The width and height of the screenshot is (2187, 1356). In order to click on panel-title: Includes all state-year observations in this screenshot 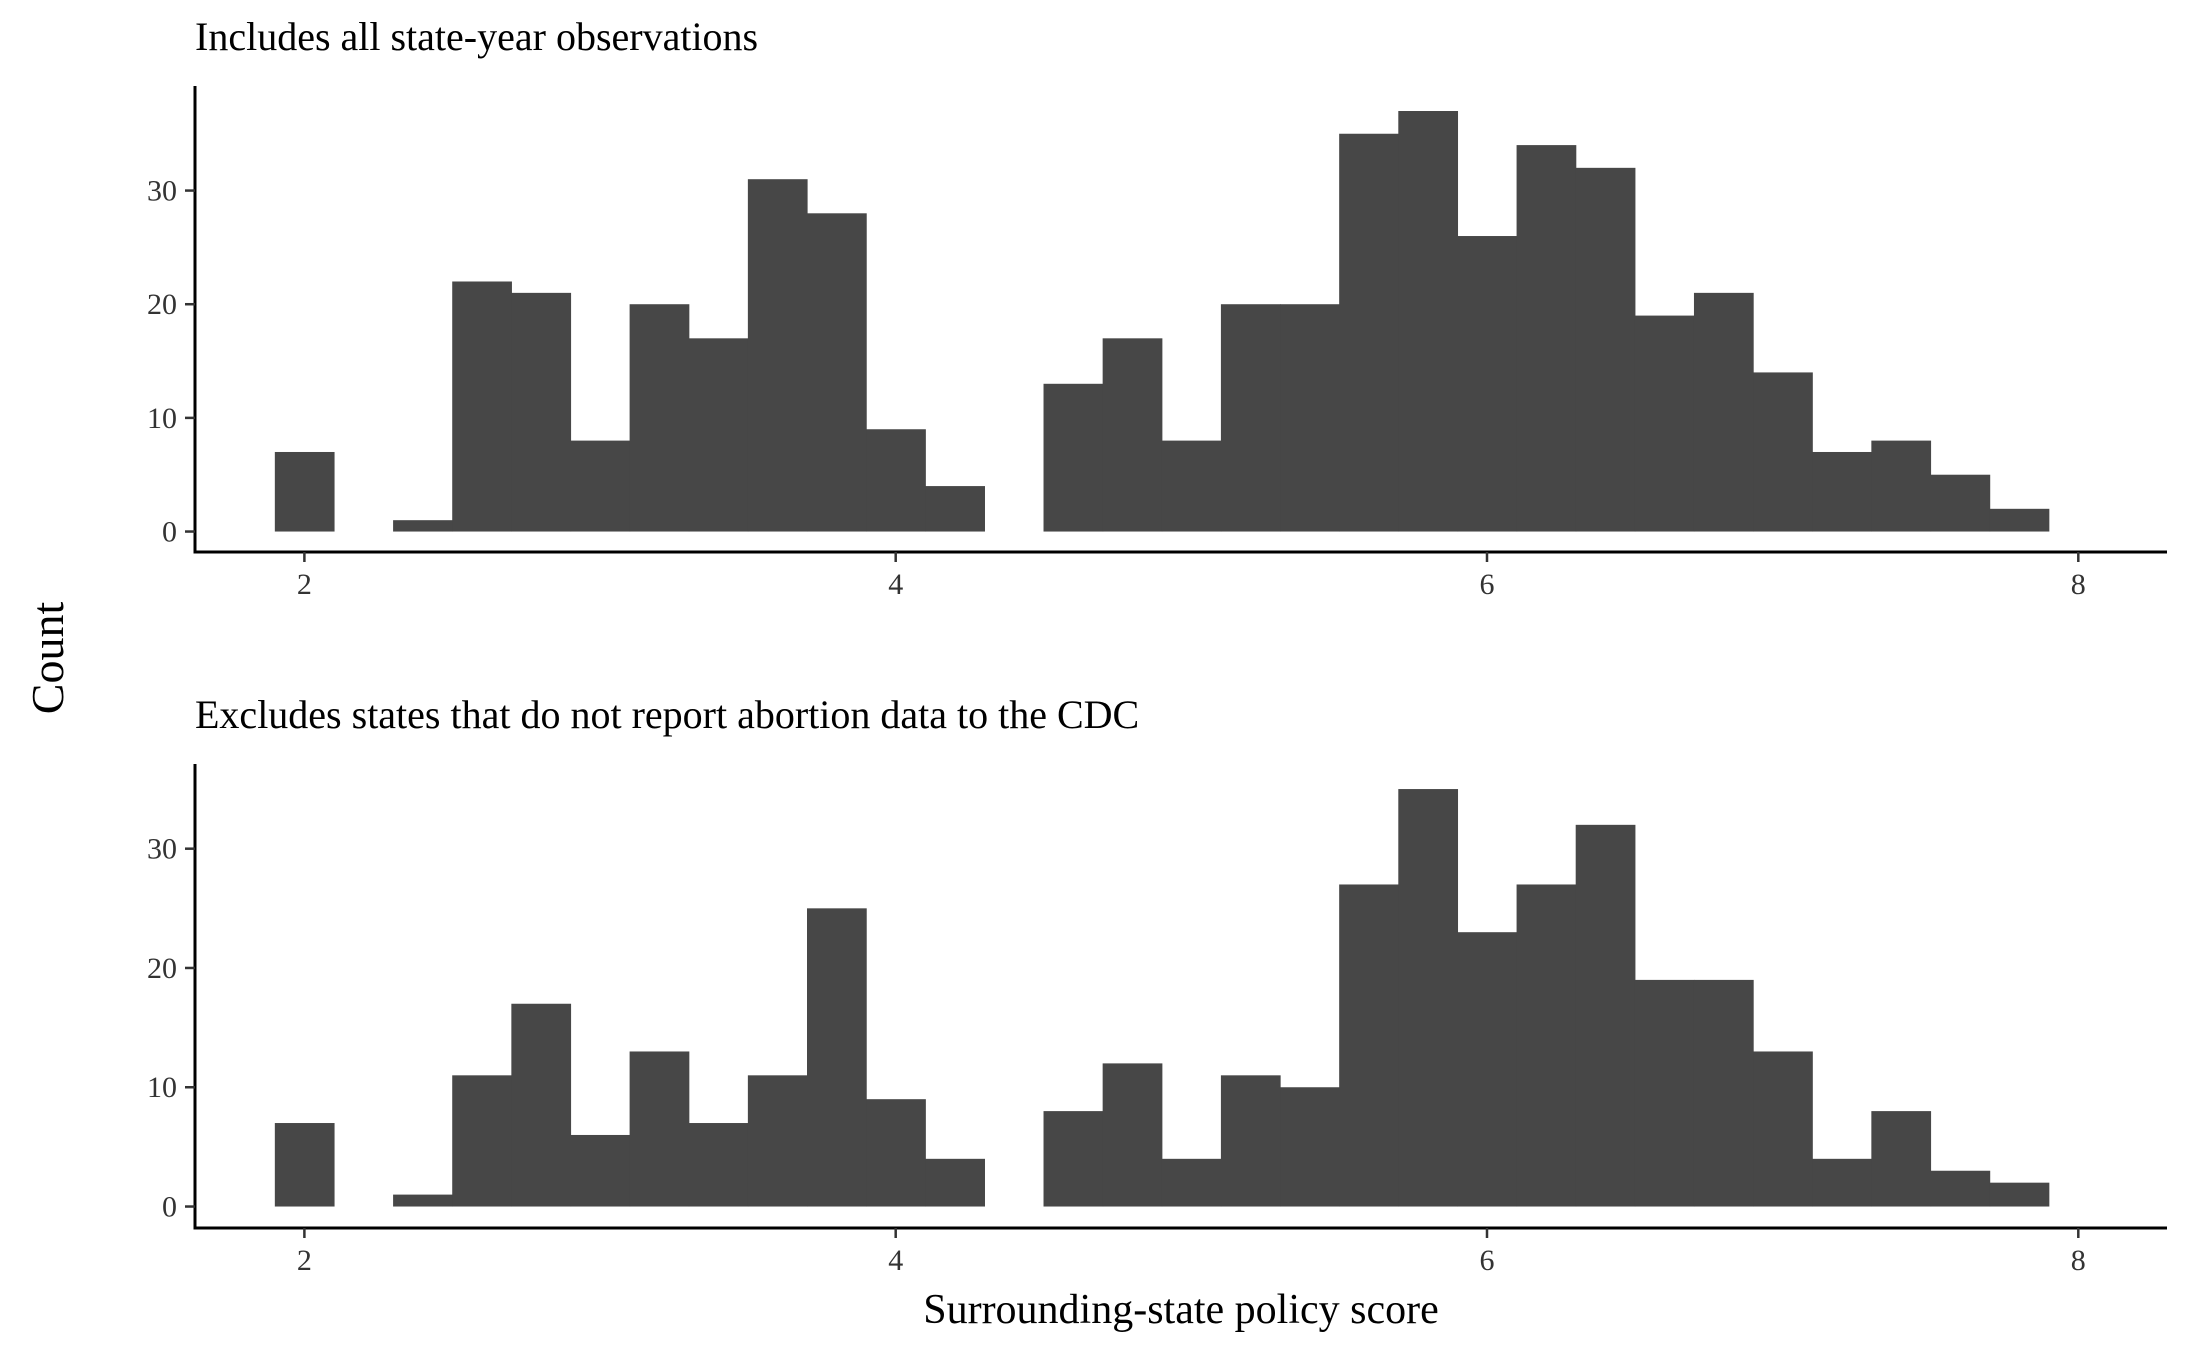, I will do `click(476, 36)`.